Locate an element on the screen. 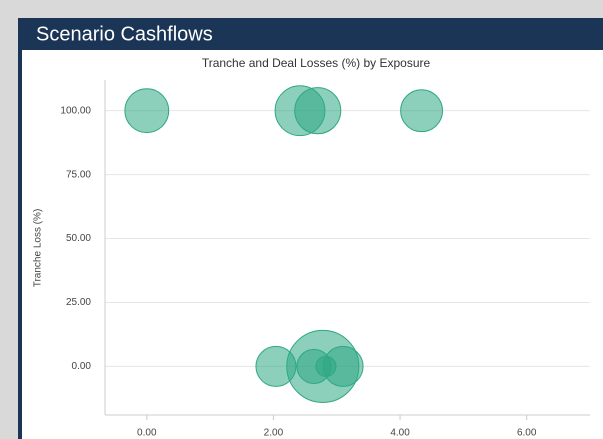  panel-header is located at coordinates (310, 34).